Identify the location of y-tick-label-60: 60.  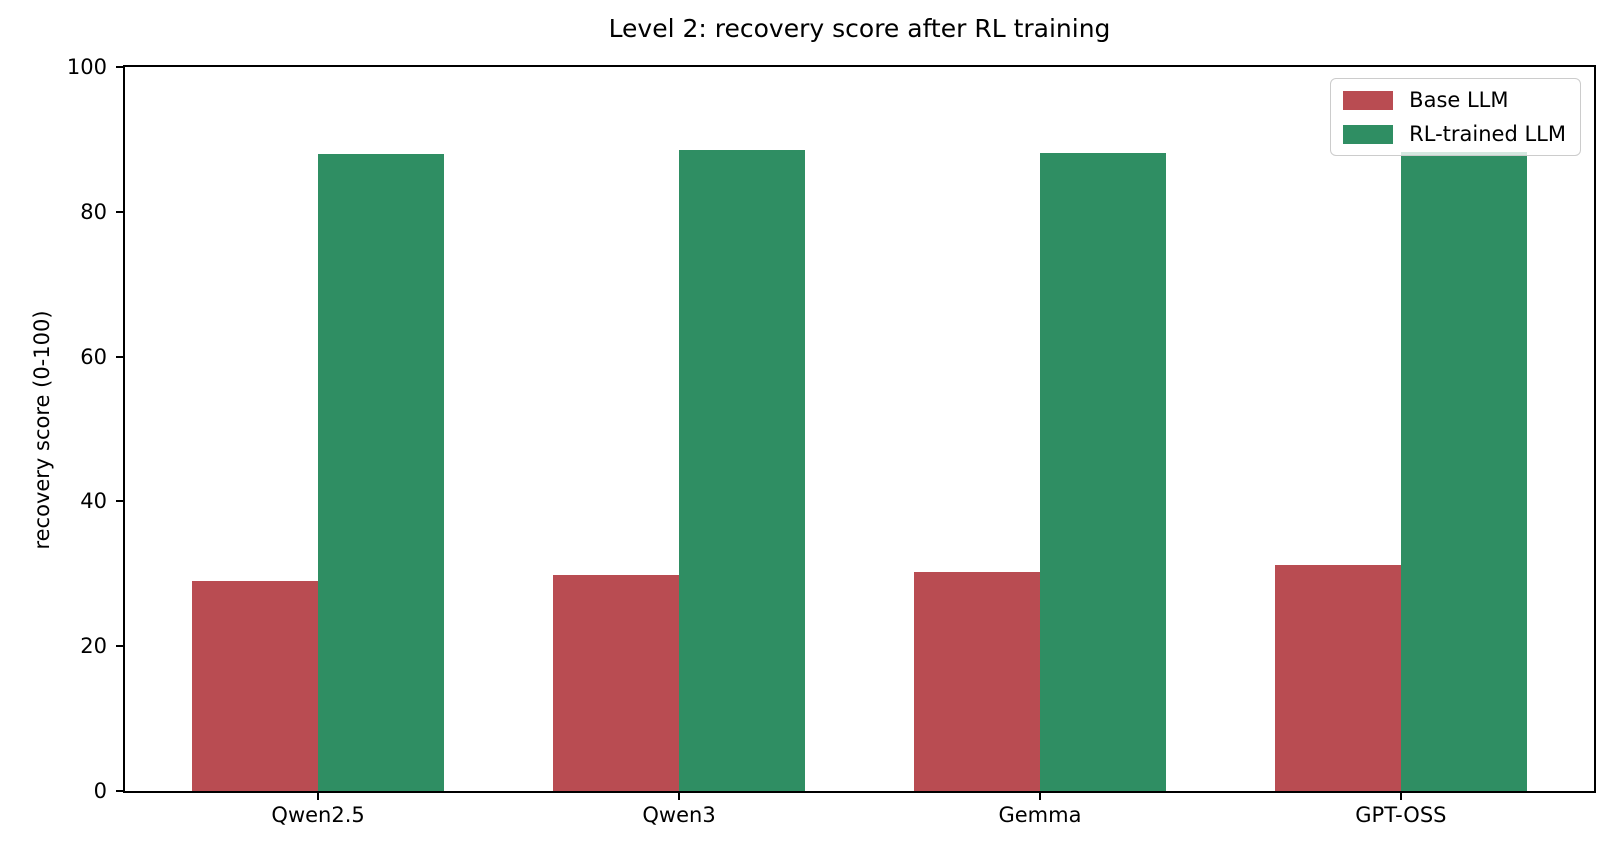
(93, 356).